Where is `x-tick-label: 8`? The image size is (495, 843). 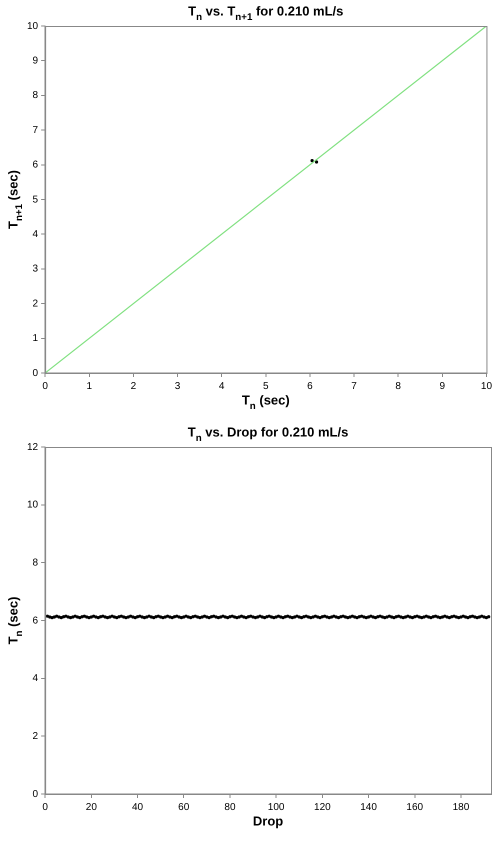 x-tick-label: 8 is located at coordinates (398, 386).